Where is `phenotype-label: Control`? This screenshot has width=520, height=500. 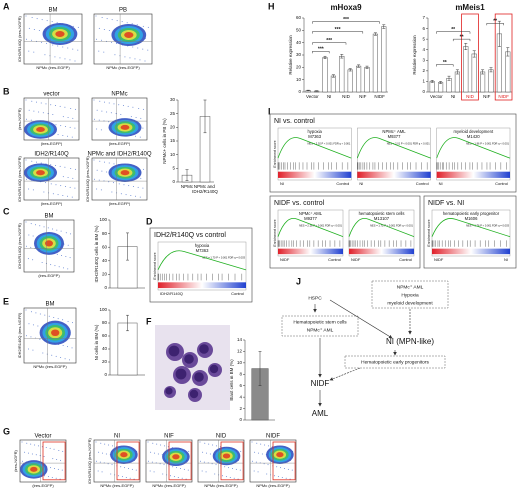 phenotype-label: Control is located at coordinates (501, 183).